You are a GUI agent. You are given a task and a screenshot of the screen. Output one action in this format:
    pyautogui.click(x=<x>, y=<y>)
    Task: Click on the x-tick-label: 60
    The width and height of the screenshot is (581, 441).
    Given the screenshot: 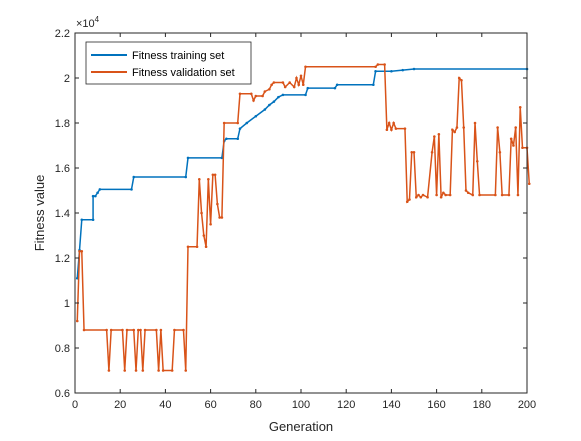 What is the action you would take?
    pyautogui.click(x=210, y=405)
    